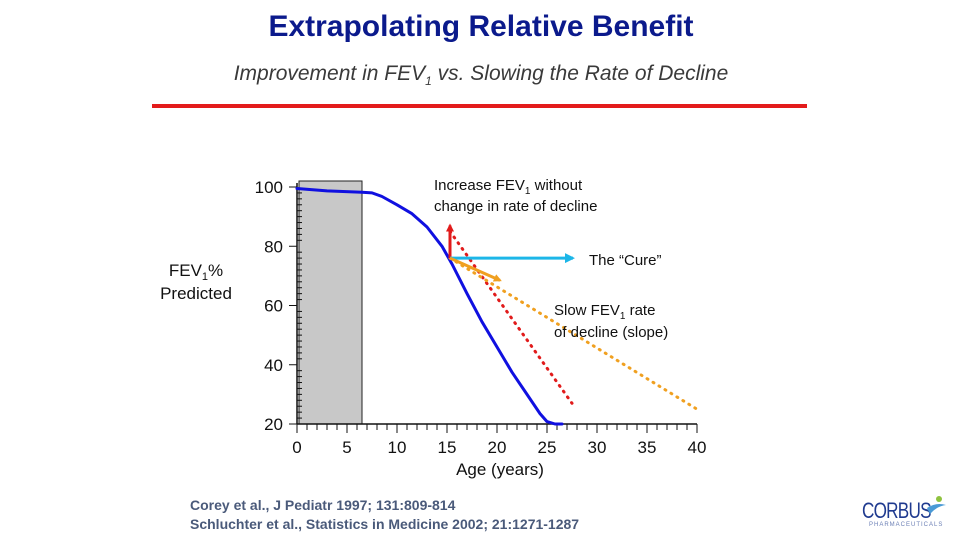 The width and height of the screenshot is (962, 541). I want to click on slide-title: Extrapolating Relative Benefit, so click(481, 26).